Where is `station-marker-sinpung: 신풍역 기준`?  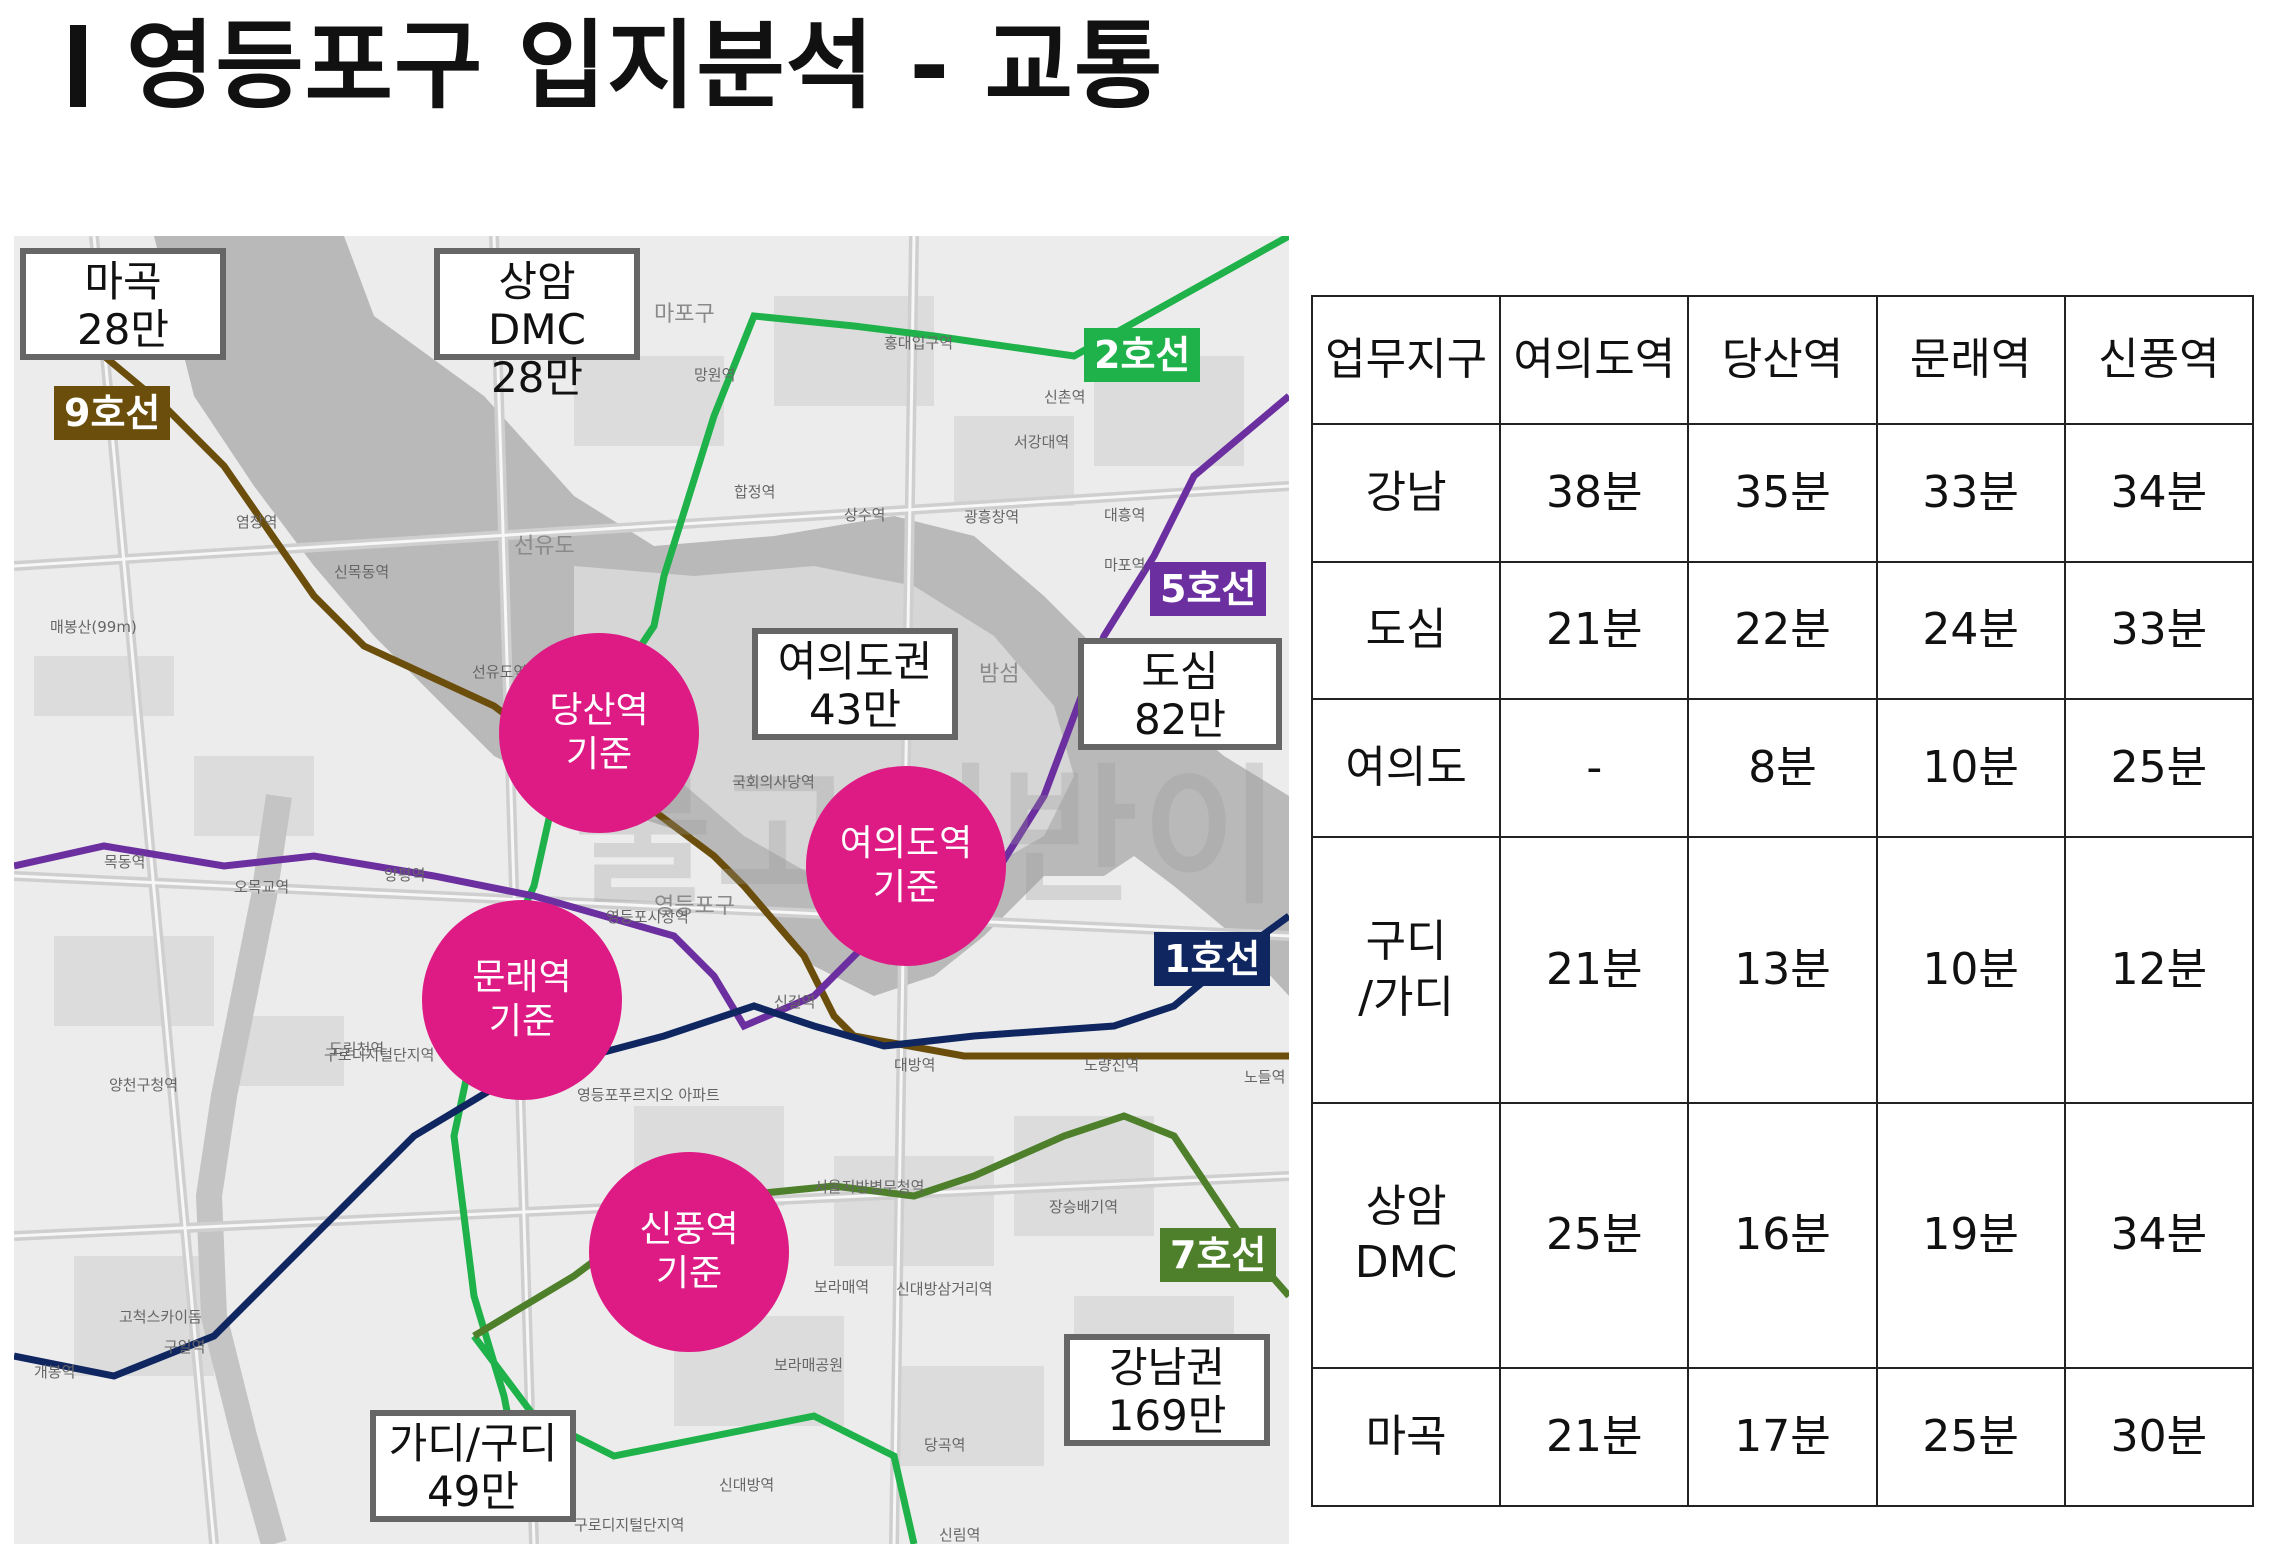 station-marker-sinpung: 신풍역 기준 is located at coordinates (689, 1252).